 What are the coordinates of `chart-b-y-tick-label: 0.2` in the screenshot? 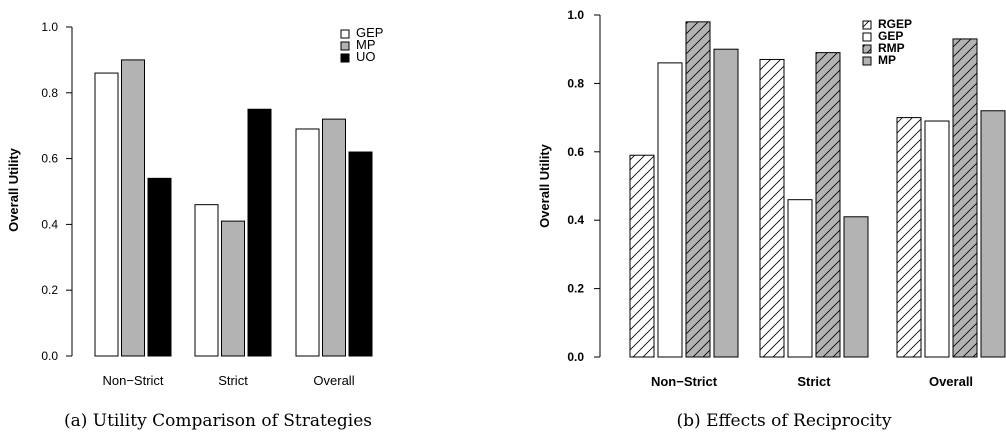 It's located at (575, 289).